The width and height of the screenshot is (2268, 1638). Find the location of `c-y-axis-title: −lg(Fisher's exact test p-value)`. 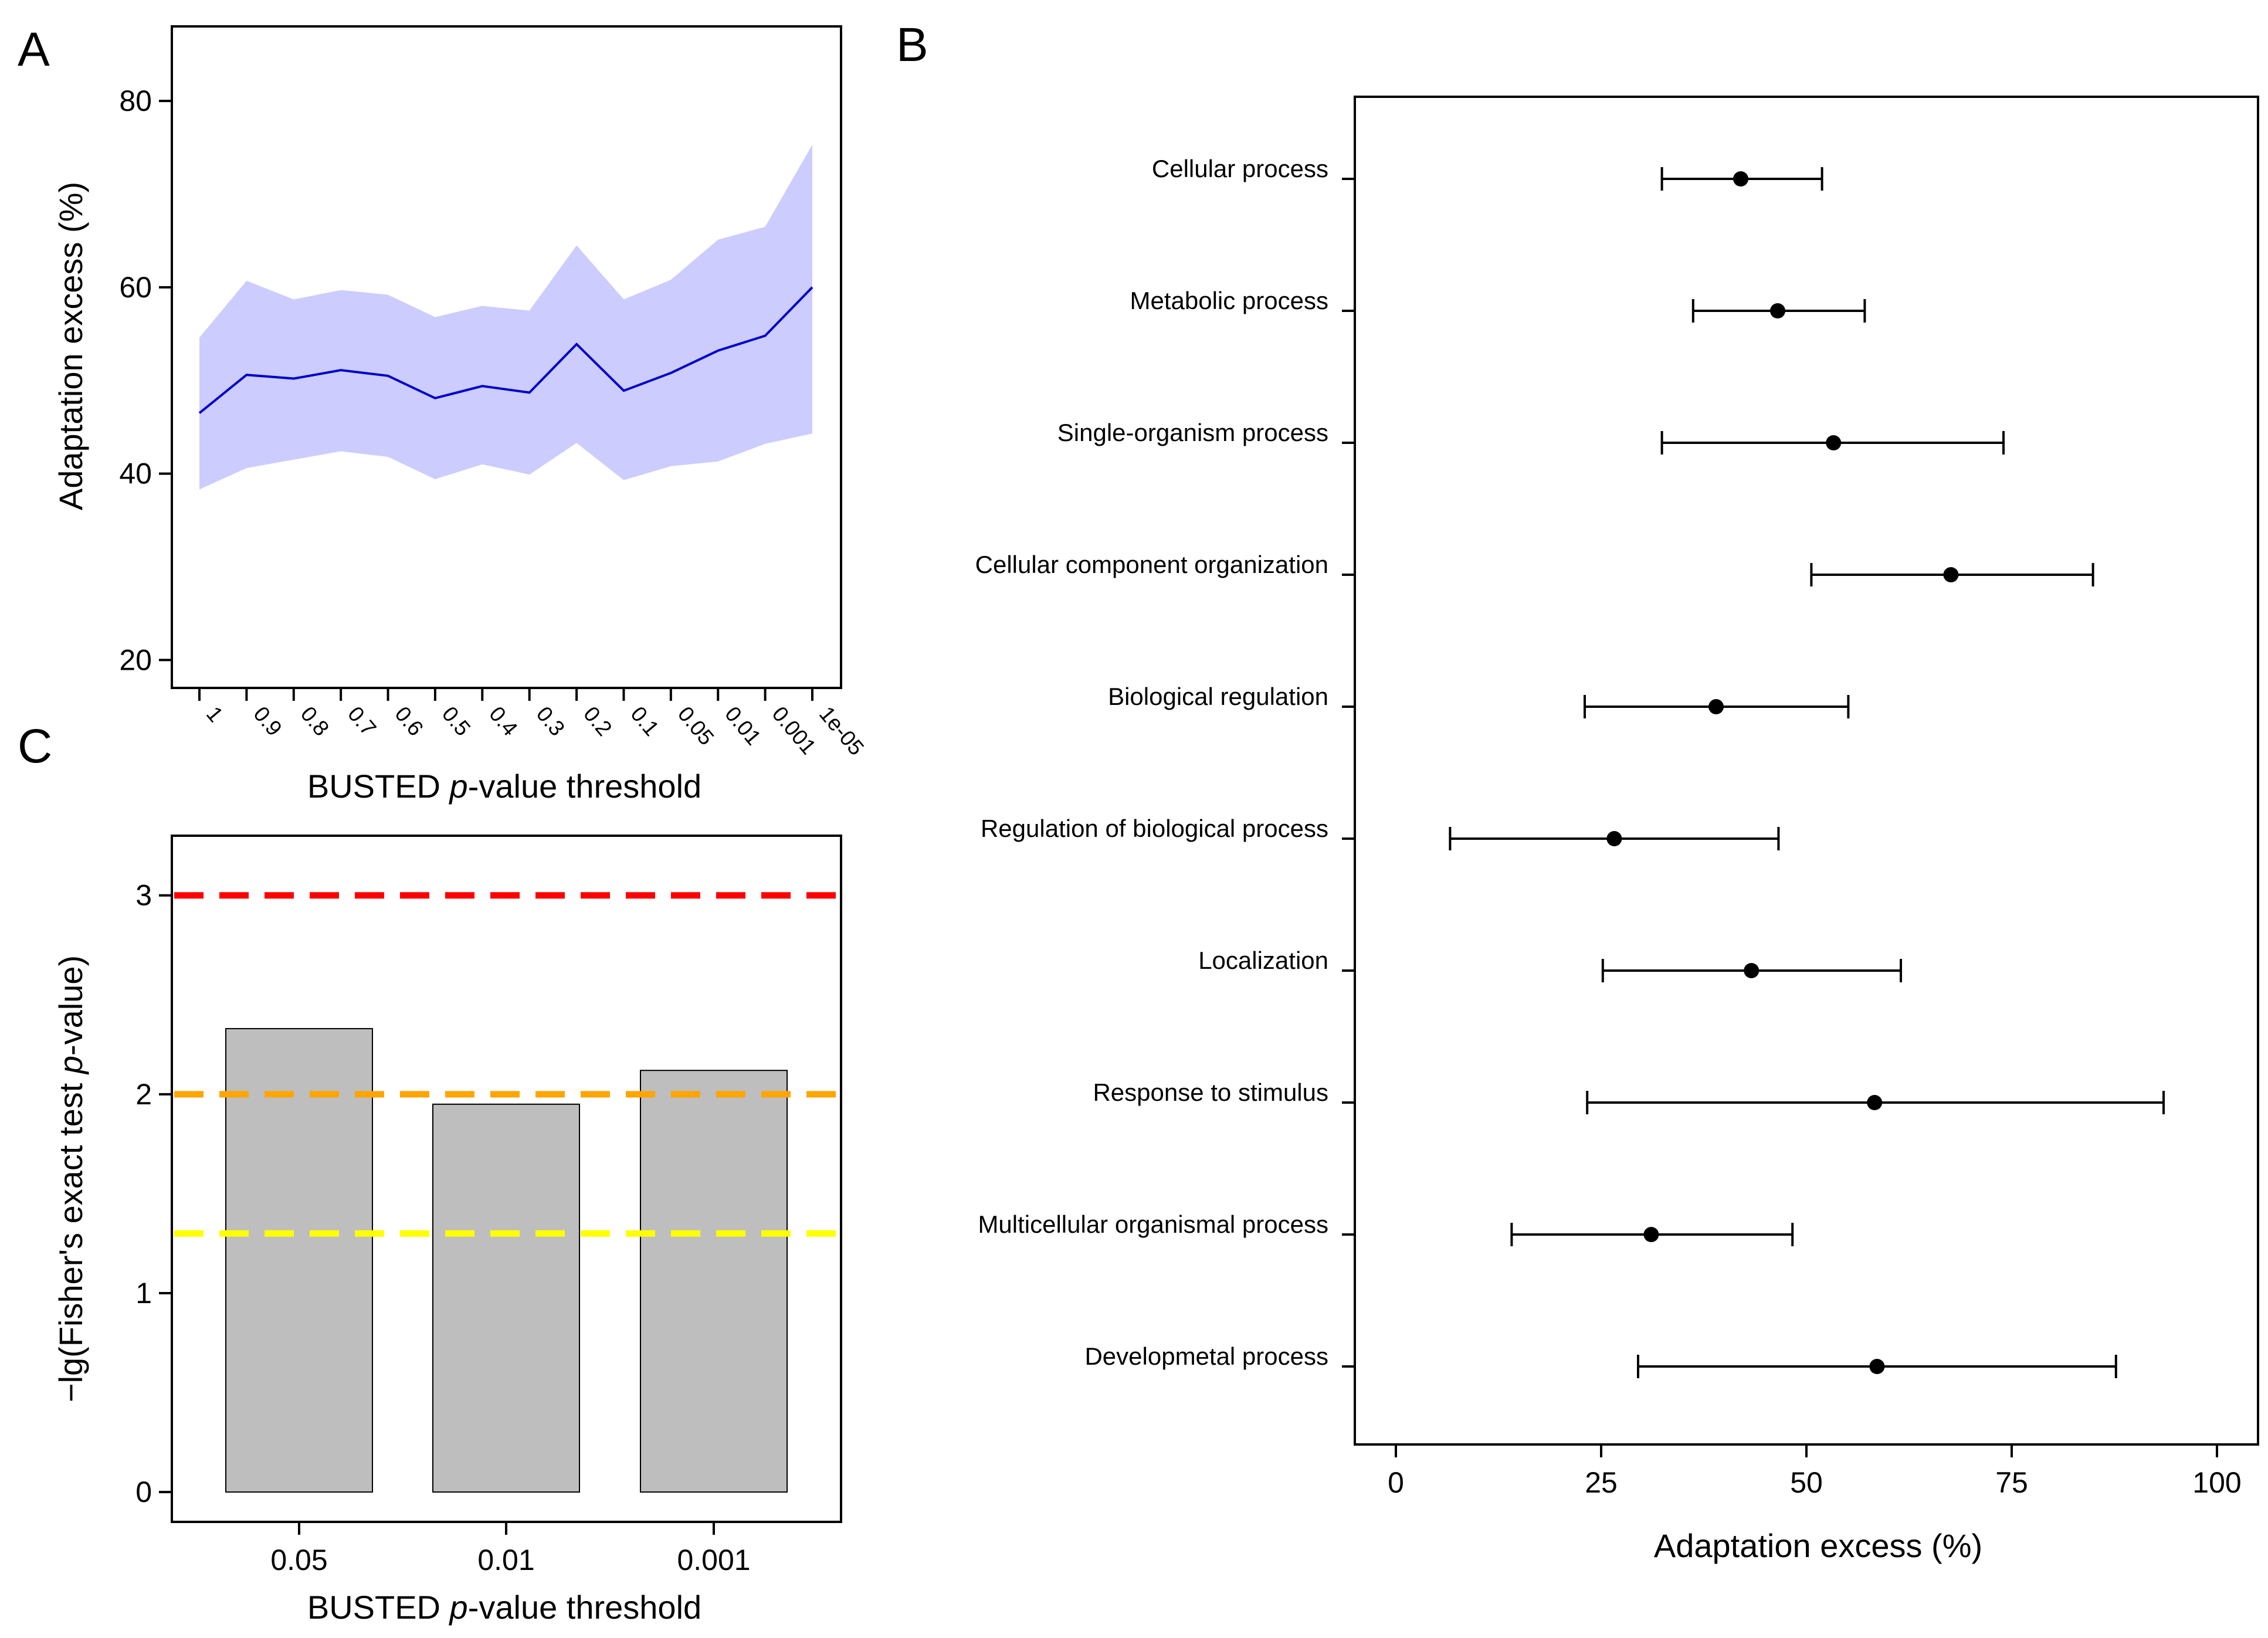

c-y-axis-title: −lg(Fisher's exact test p-value) is located at coordinates (71, 1178).